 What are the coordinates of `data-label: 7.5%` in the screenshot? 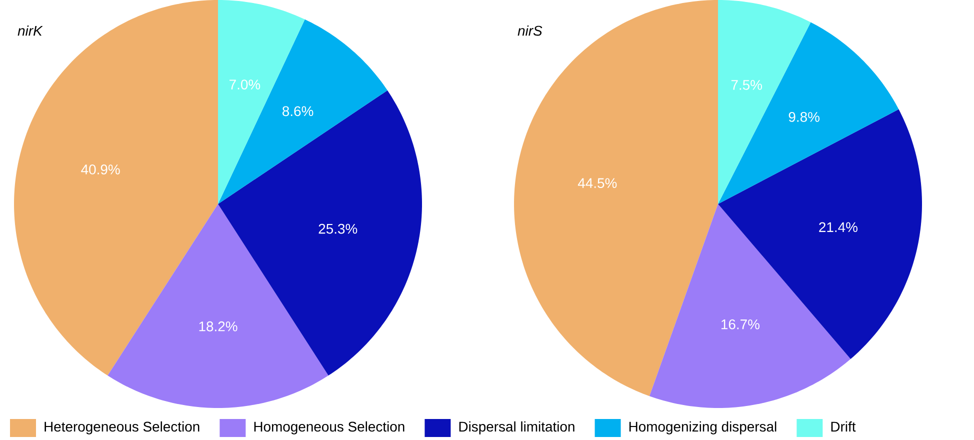 It's located at (746, 85).